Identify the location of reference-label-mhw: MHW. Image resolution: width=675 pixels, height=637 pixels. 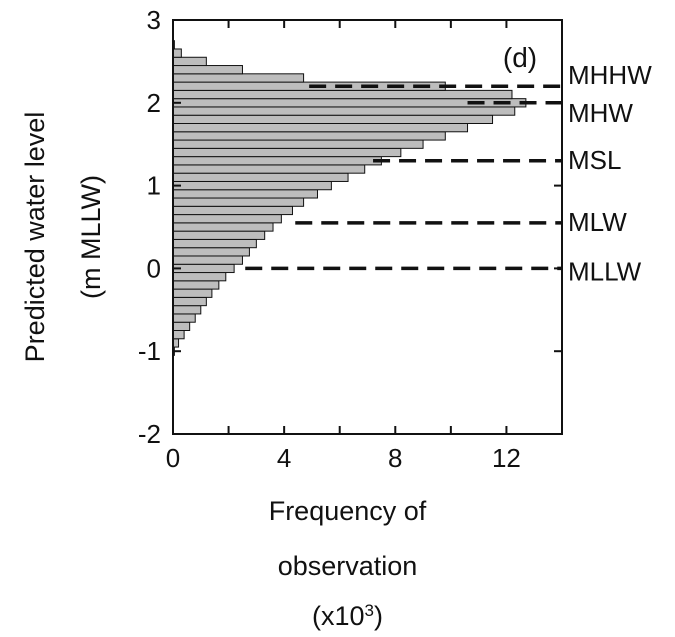
(600, 113).